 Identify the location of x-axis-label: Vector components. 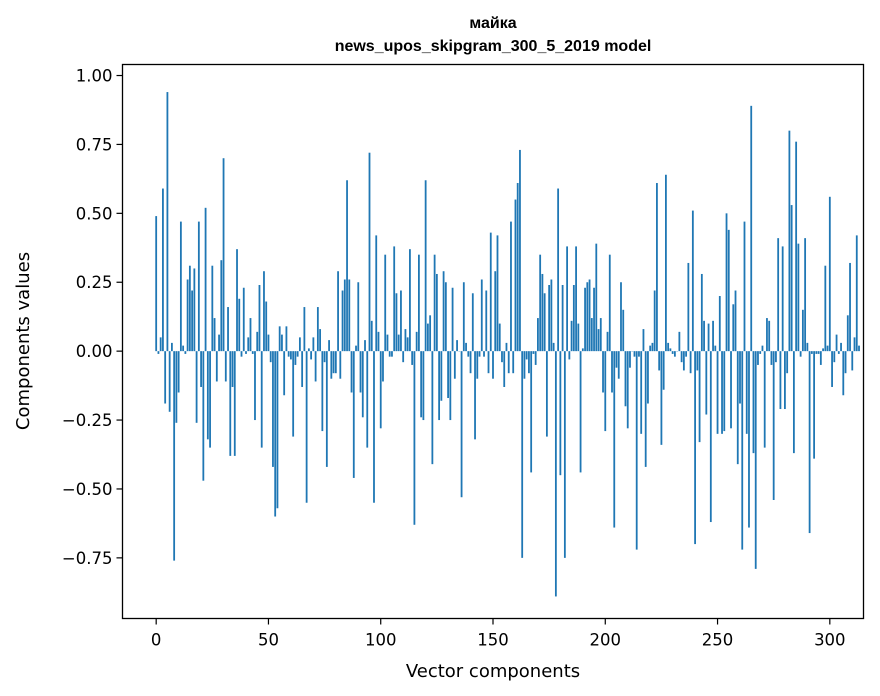
(493, 671).